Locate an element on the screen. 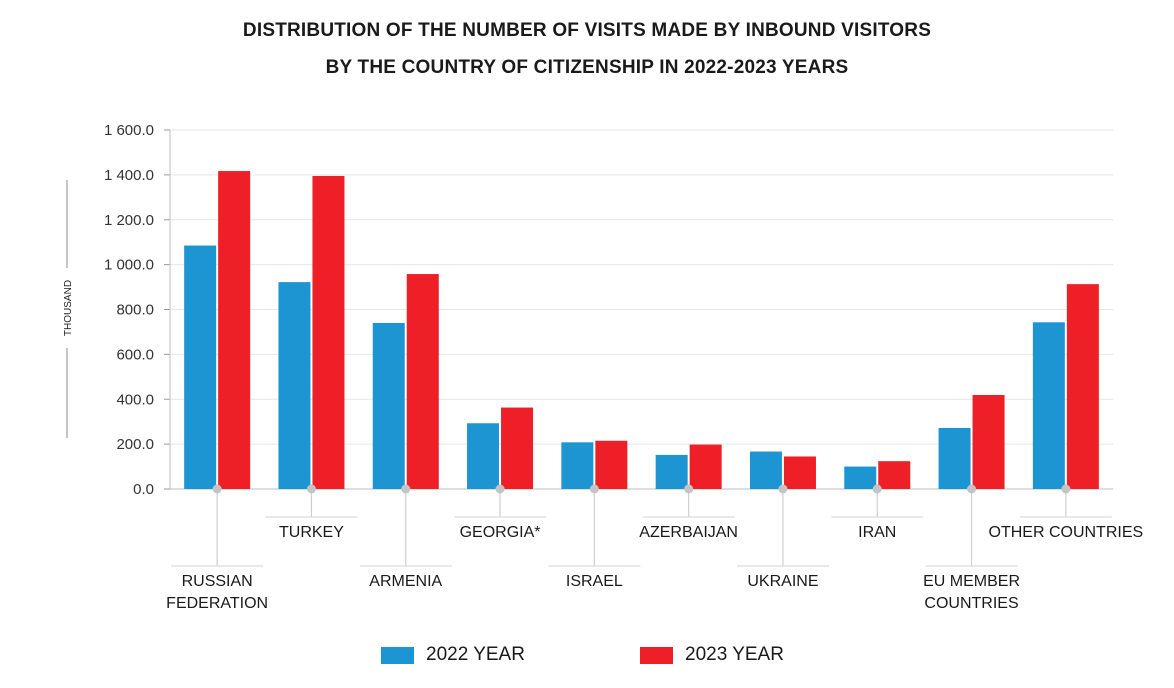 This screenshot has height=688, width=1174. y-tick-label: 200.0 is located at coordinates (135, 444).